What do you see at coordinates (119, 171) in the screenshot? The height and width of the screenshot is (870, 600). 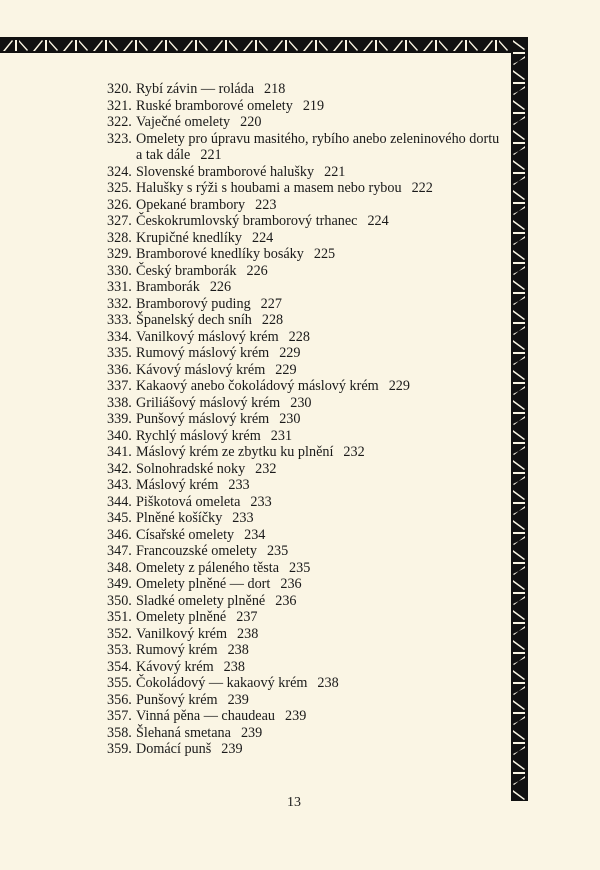 I see `entry-number: 324.` at bounding box center [119, 171].